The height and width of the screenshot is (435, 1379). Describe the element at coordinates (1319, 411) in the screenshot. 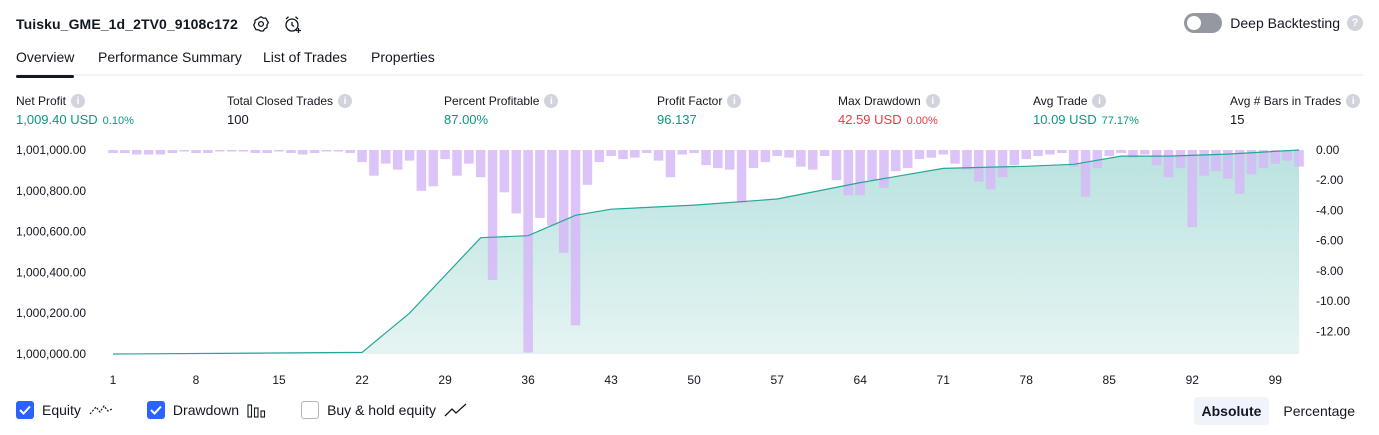

I see `percentage-button: Percentage` at that location.